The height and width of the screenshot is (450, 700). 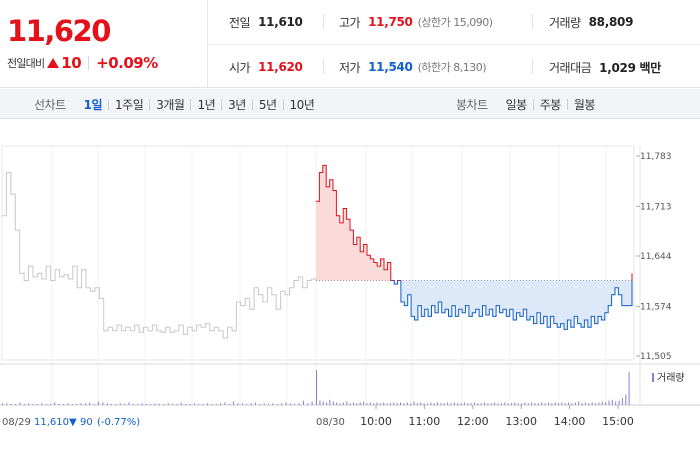 What do you see at coordinates (472, 104) in the screenshot?
I see `candle-chart-title: 봉차트` at bounding box center [472, 104].